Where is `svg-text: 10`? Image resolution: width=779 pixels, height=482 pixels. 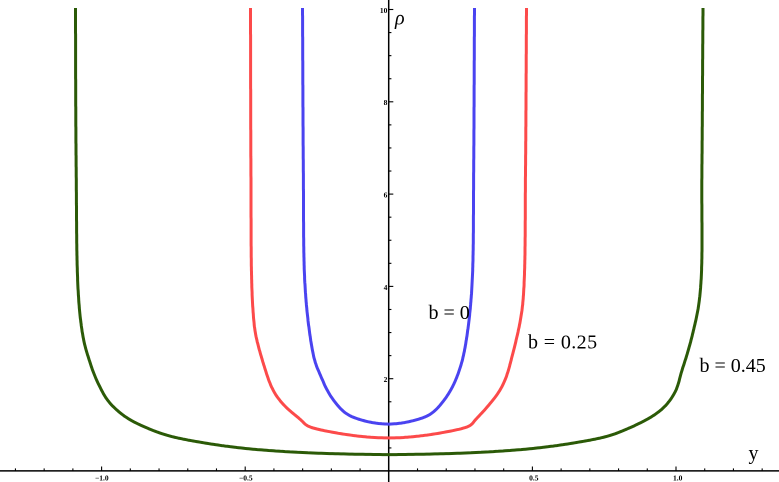 svg-text: 10 is located at coordinates (384, 10).